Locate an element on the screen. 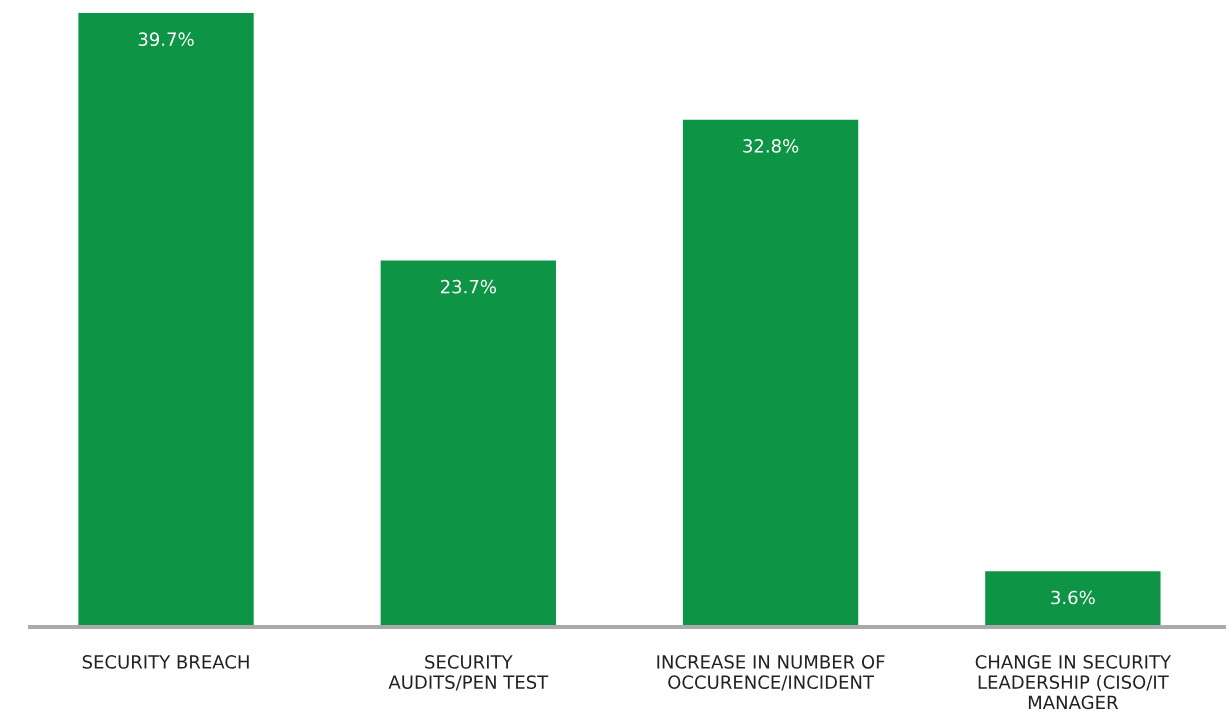 This screenshot has width=1232, height=720. data-label: 3.6% is located at coordinates (1073, 597).